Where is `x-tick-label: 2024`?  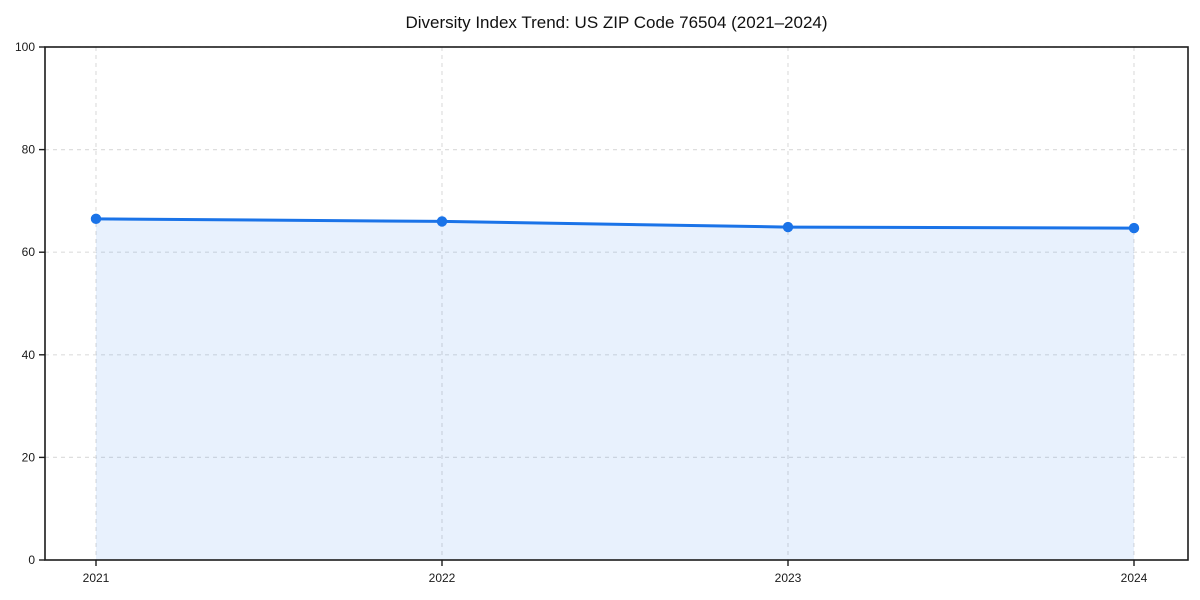
x-tick-label: 2024 is located at coordinates (1134, 578).